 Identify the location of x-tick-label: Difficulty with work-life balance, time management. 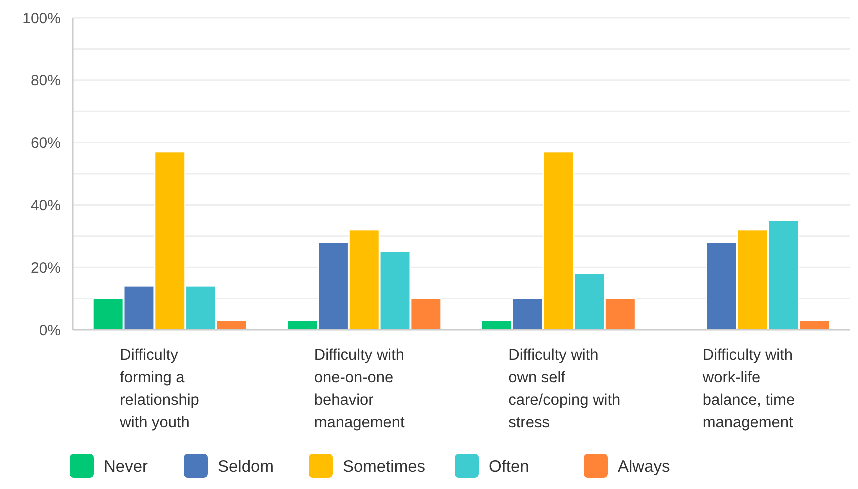
(749, 389).